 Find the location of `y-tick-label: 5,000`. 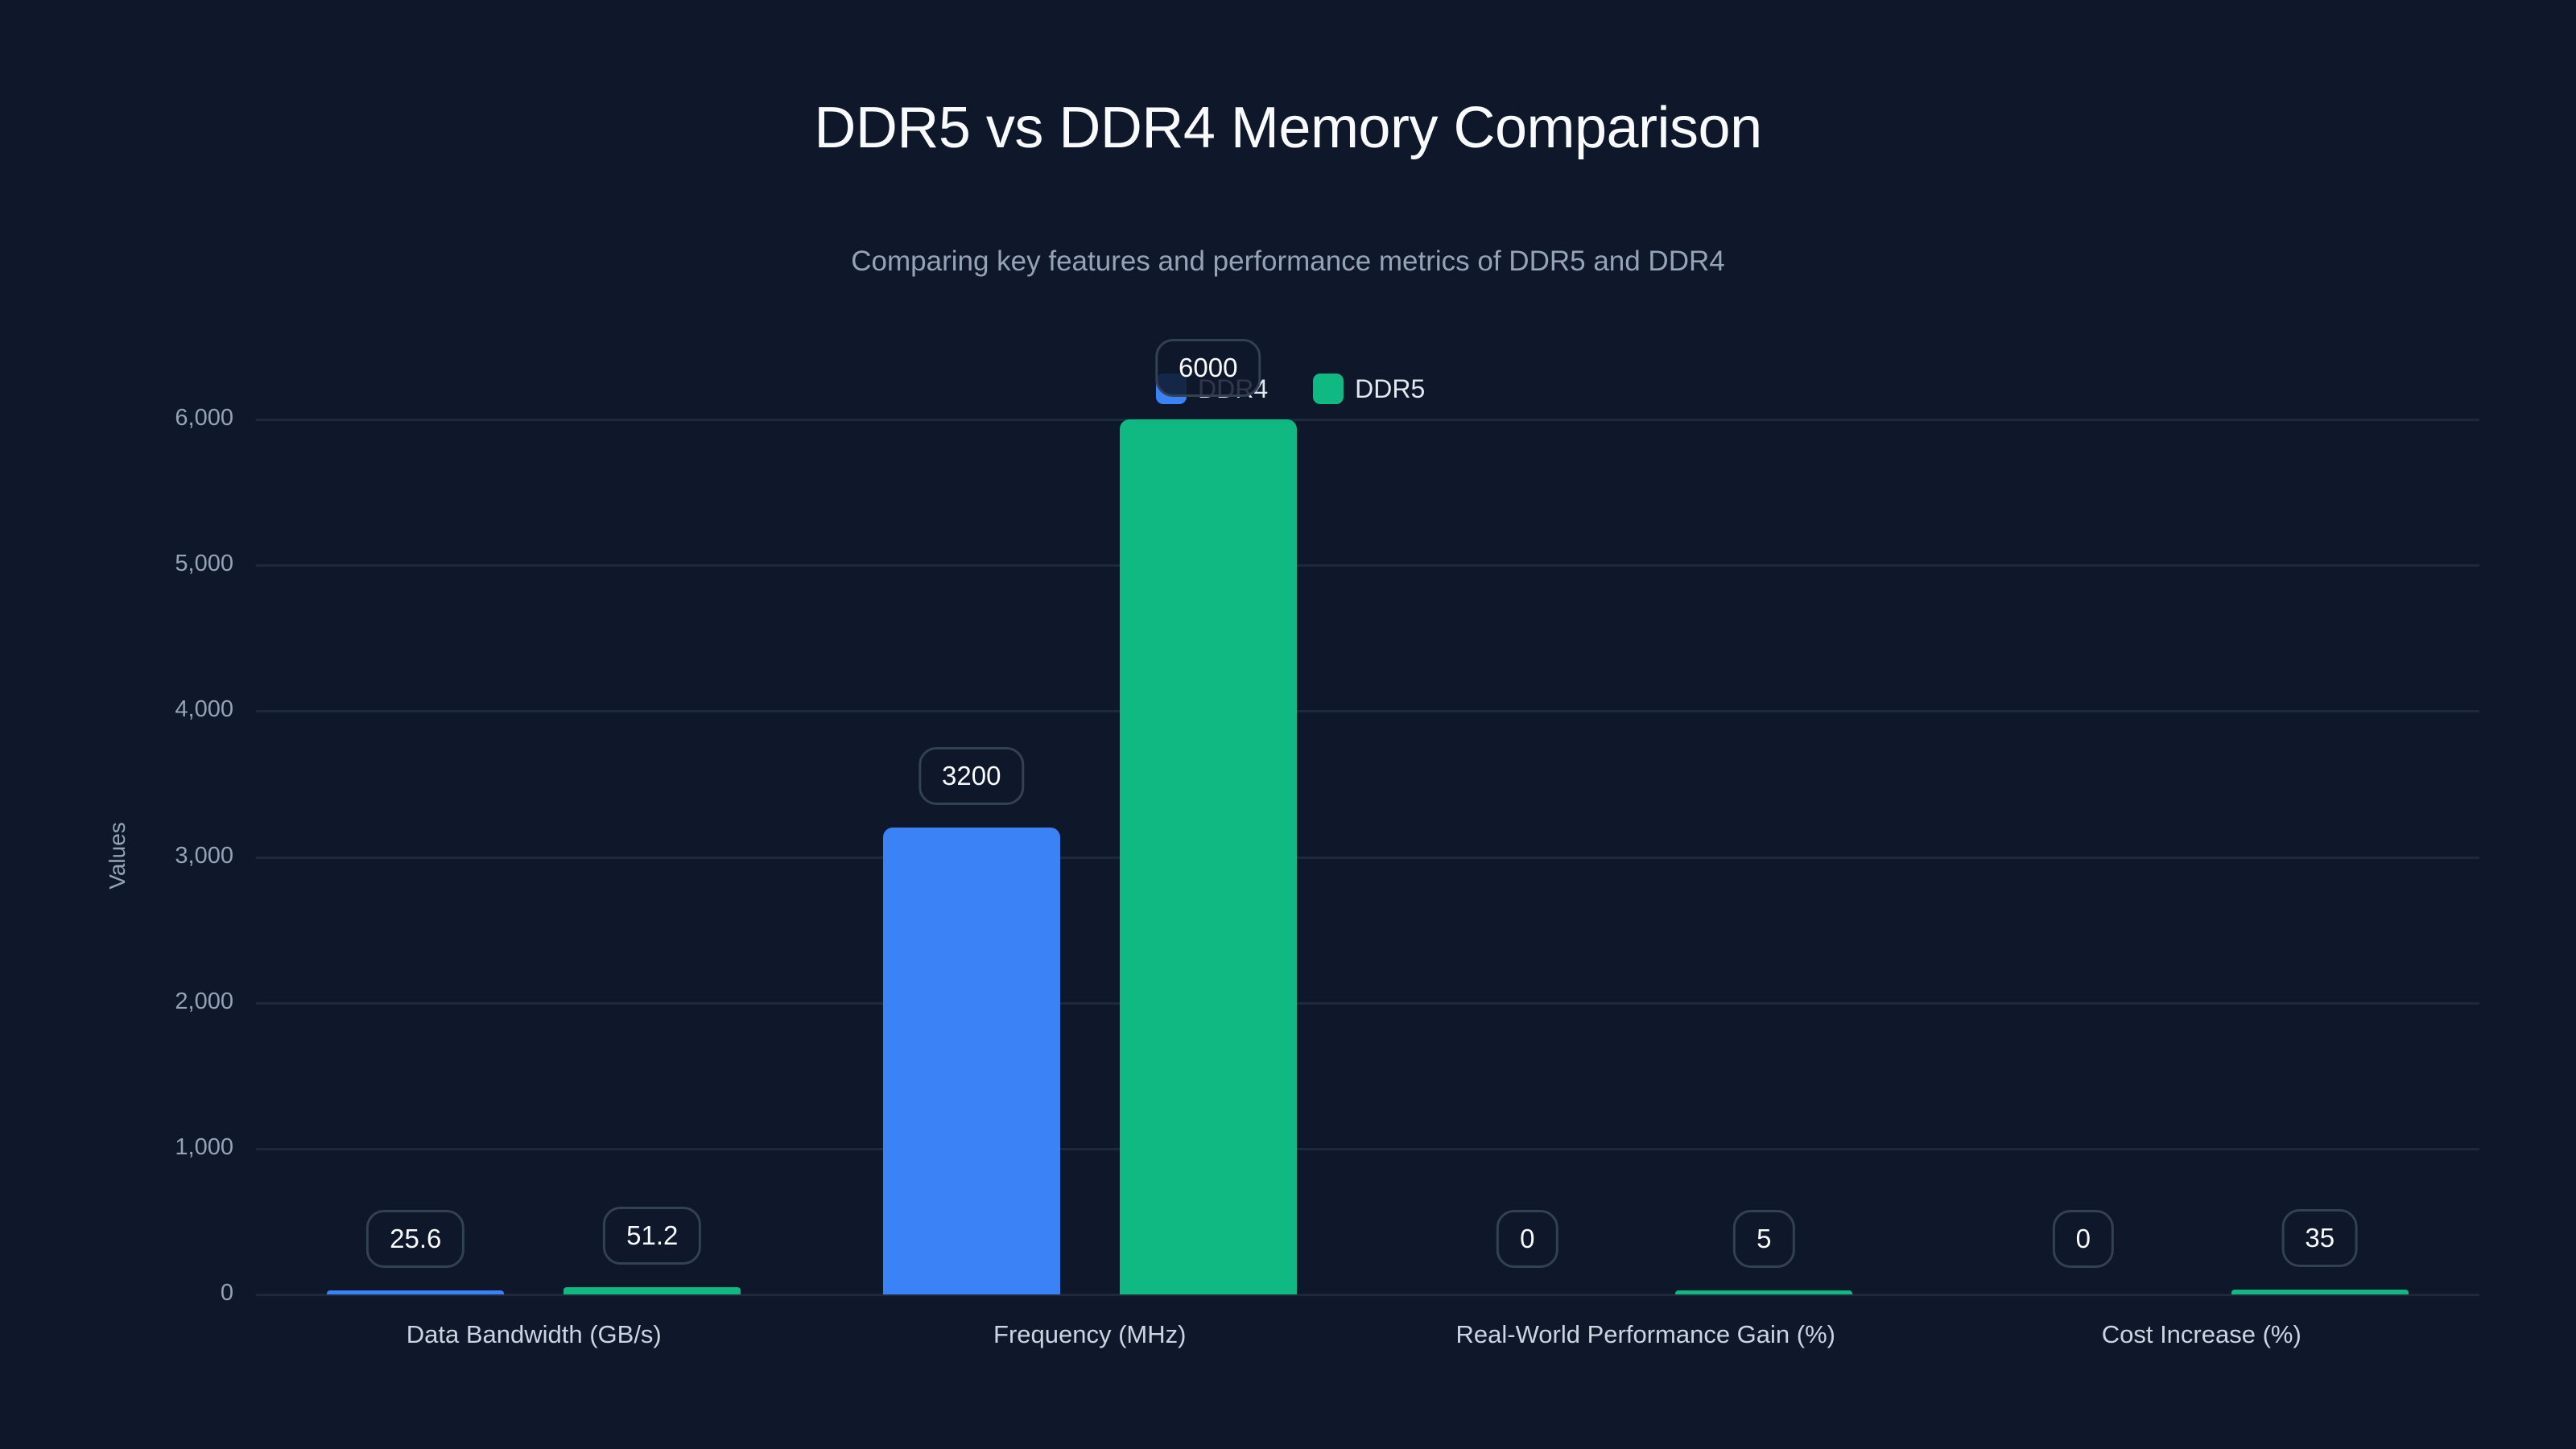

y-tick-label: 5,000 is located at coordinates (204, 564).